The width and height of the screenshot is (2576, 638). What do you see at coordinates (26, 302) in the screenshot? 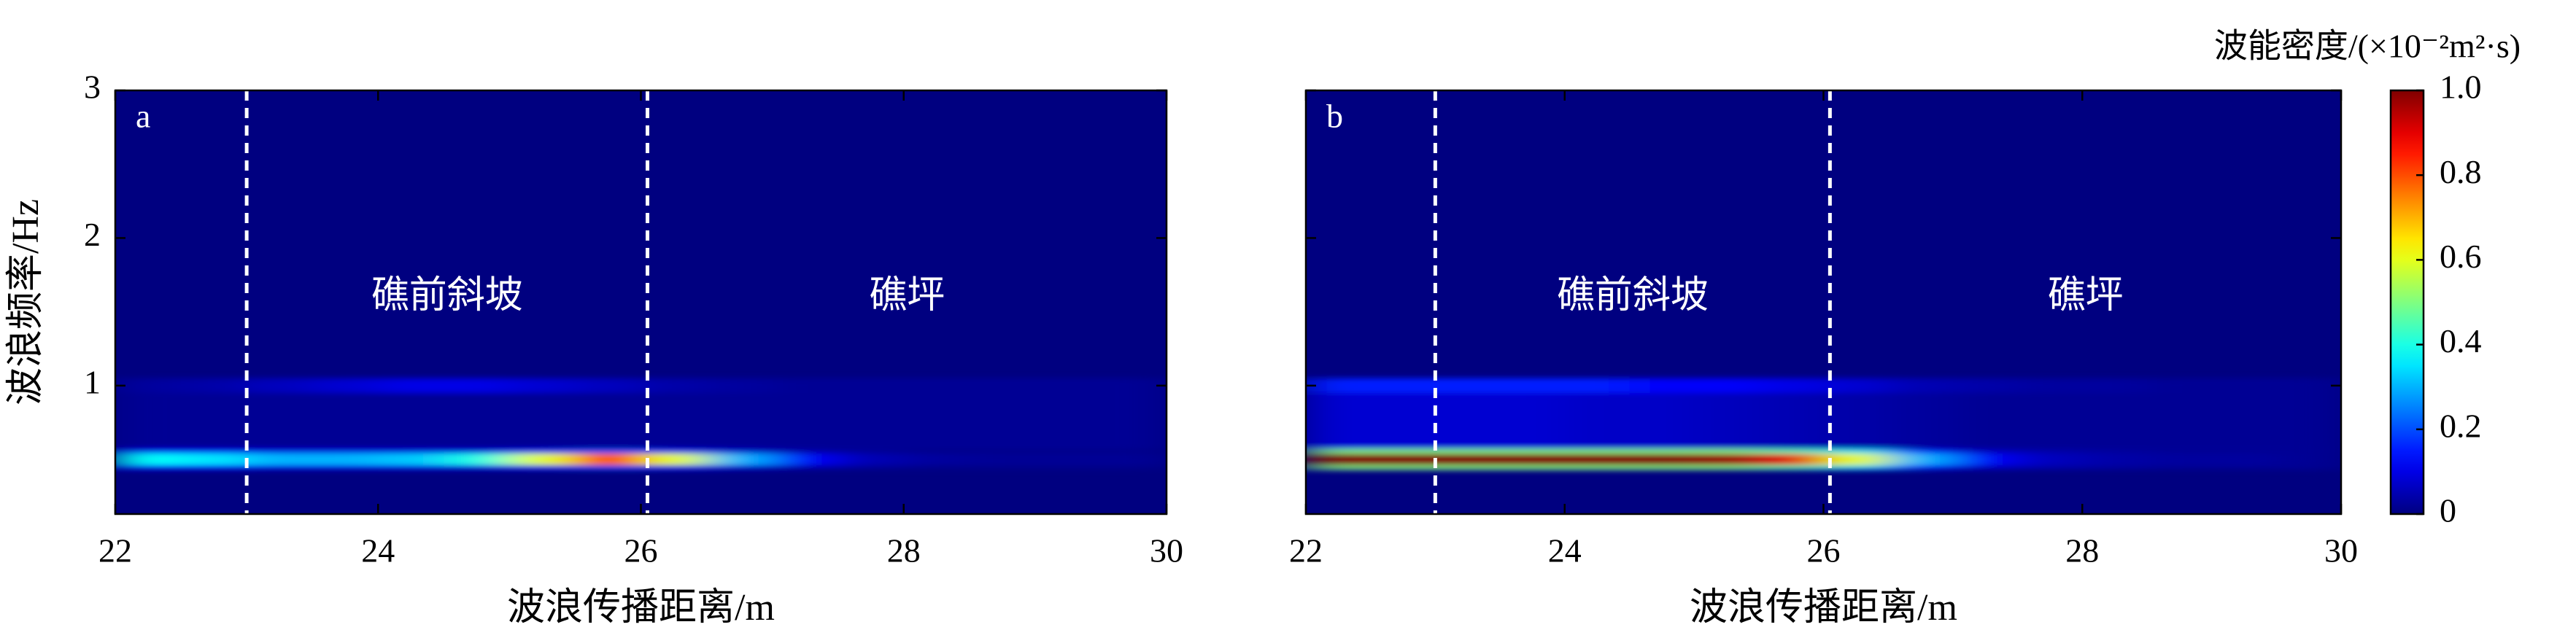
I see `y-axis-label: 波浪频率/Hz` at bounding box center [26, 302].